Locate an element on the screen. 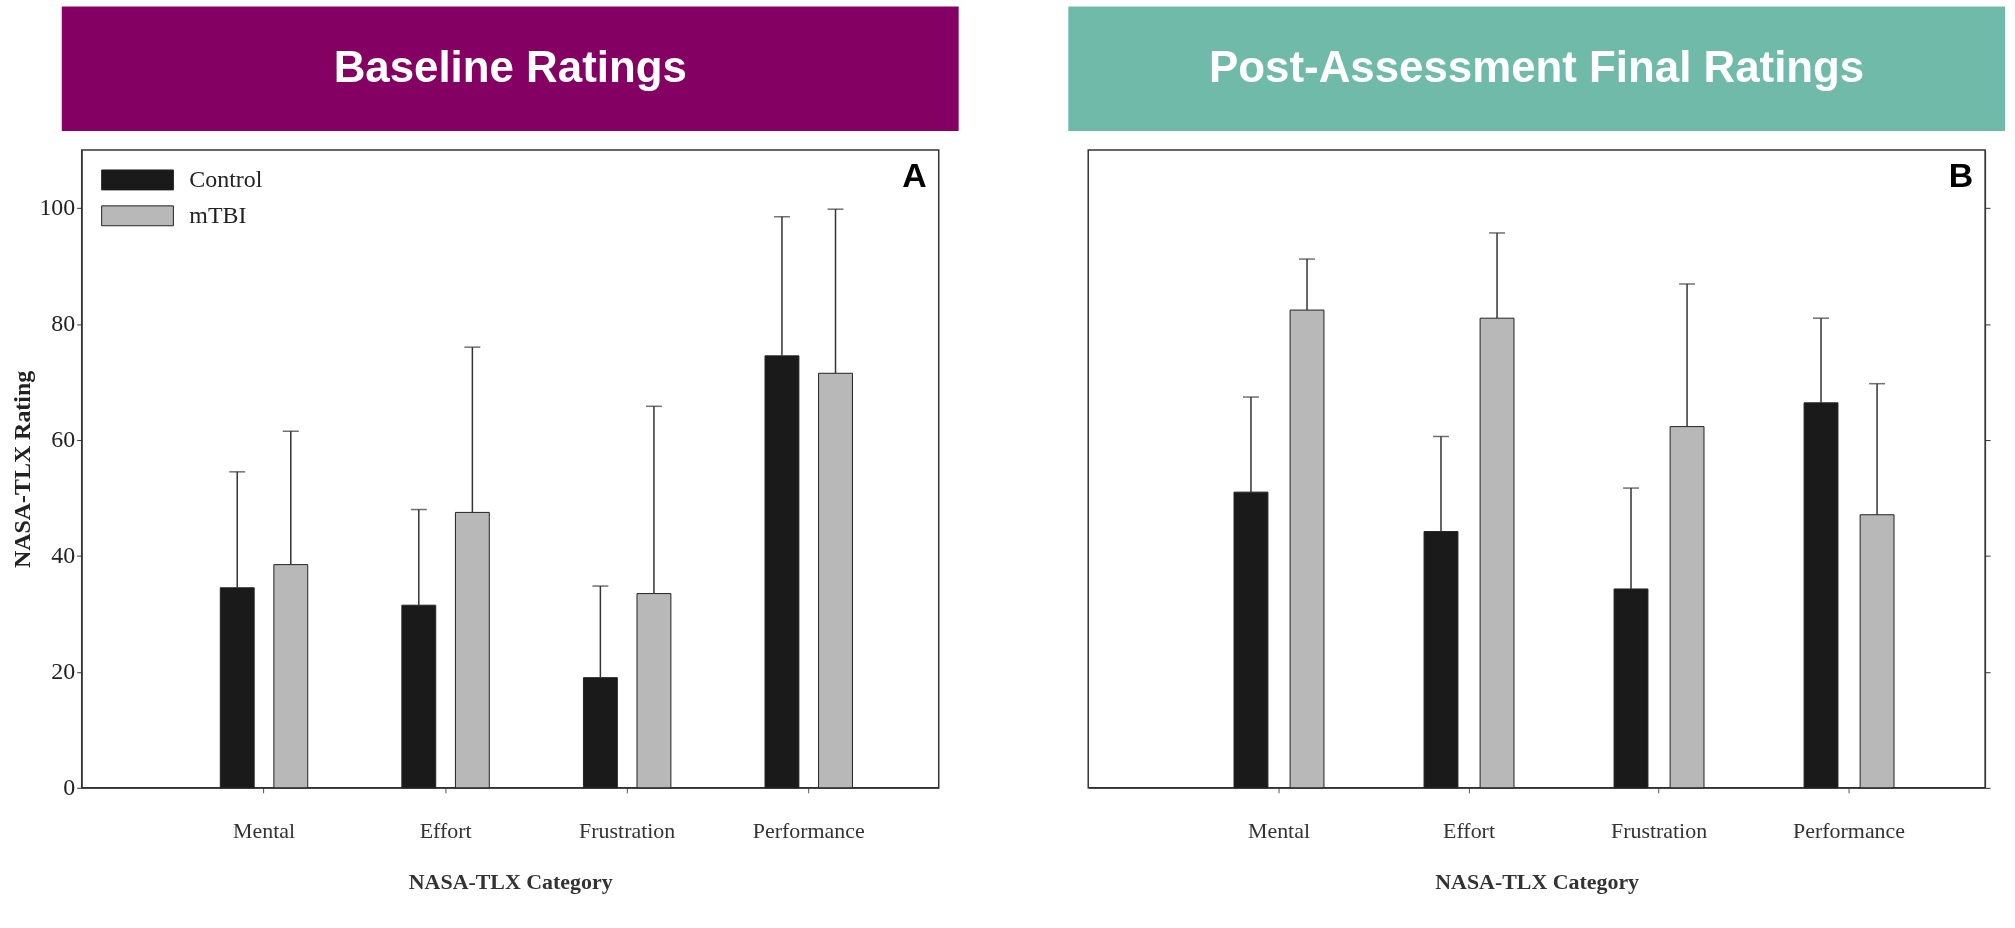 Image resolution: width=2015 pixels, height=928 pixels. y-tick-label: 100 is located at coordinates (57, 207).